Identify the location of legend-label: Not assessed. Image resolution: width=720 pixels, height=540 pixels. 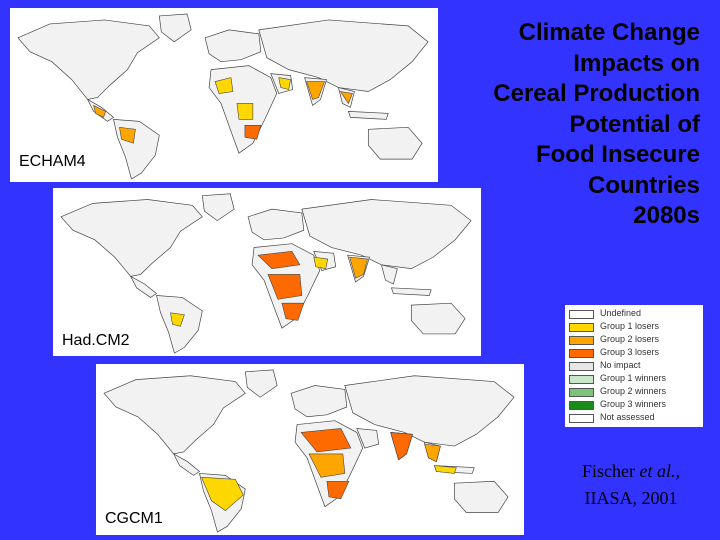
(627, 417).